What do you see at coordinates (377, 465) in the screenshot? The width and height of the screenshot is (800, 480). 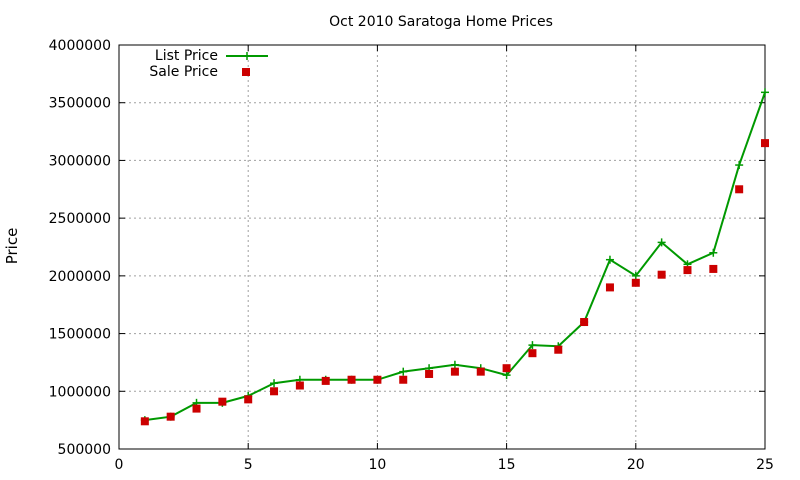 I see `x-tick-label: 10` at bounding box center [377, 465].